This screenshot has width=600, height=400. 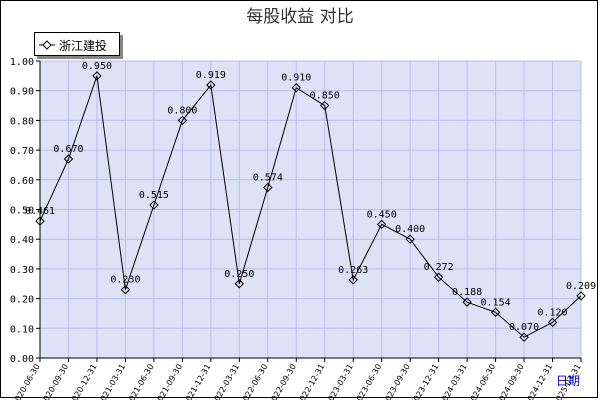 What do you see at coordinates (47, 45) in the screenshot?
I see `legend-marker-icon` at bounding box center [47, 45].